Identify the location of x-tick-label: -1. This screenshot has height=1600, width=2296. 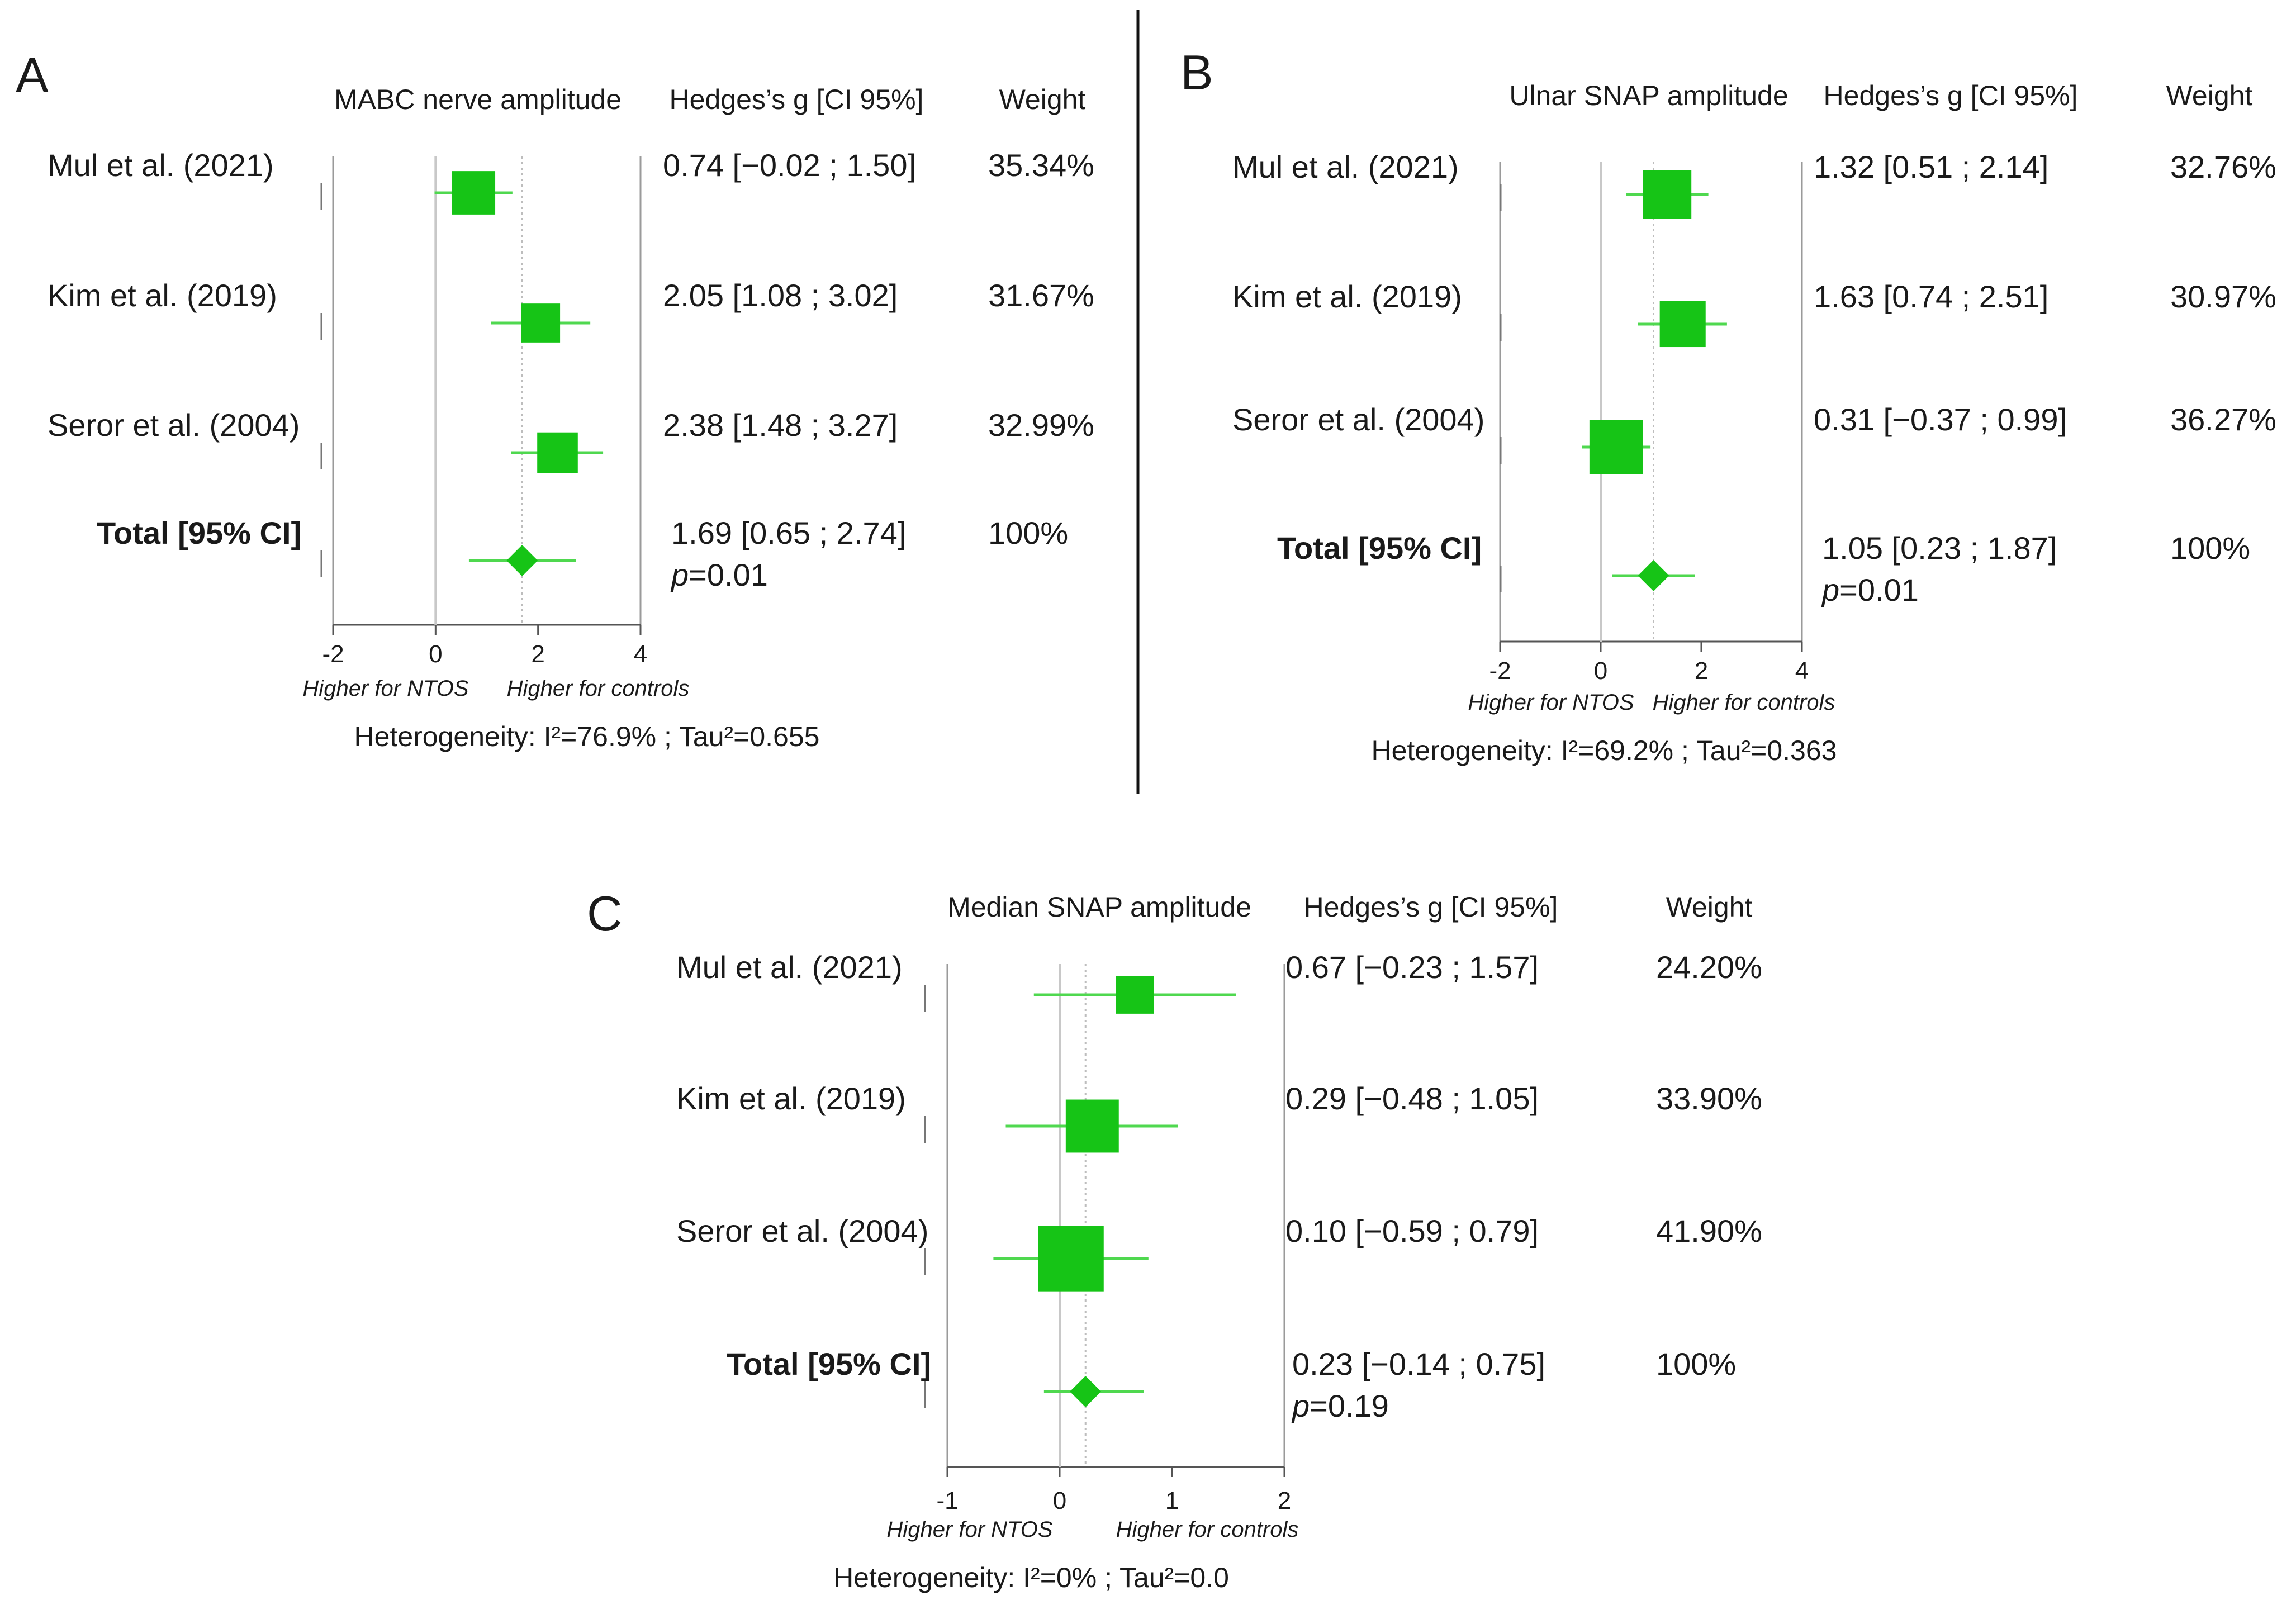
(947, 1500).